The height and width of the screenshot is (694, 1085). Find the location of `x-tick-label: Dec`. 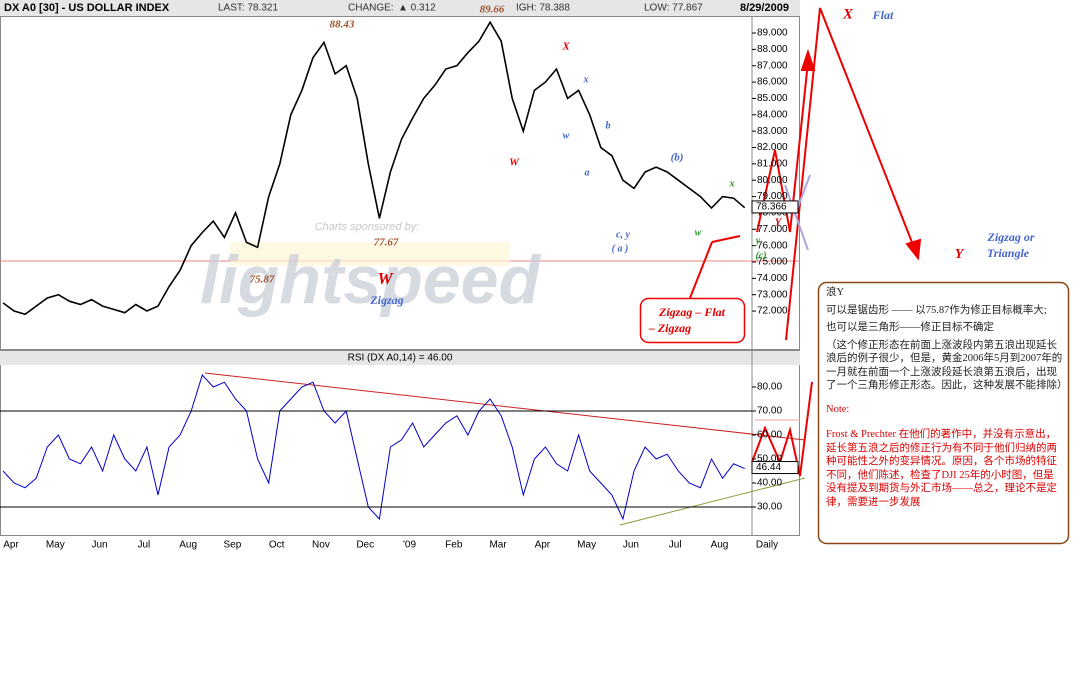

x-tick-label: Dec is located at coordinates (365, 545).